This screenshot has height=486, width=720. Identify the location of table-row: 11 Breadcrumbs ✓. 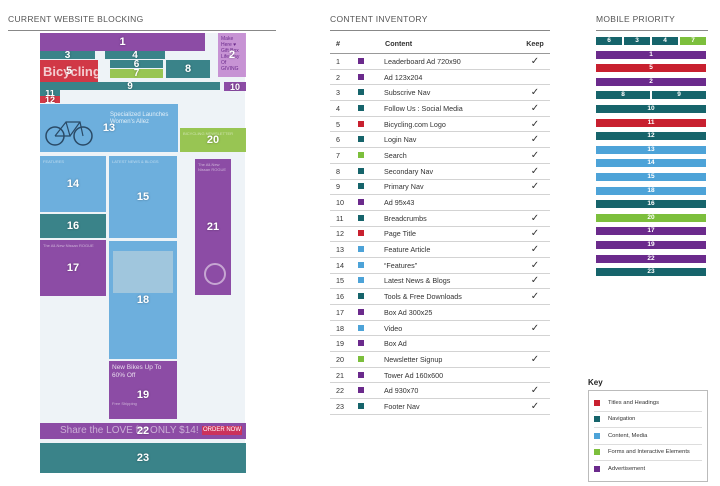
(440, 218).